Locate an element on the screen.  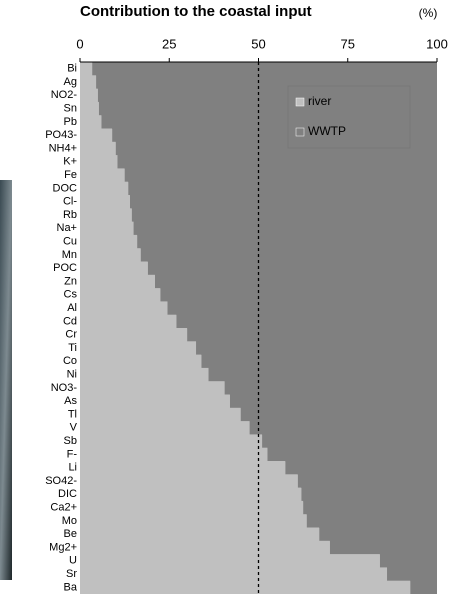
y-tick-label: Tl is located at coordinates (72, 414).